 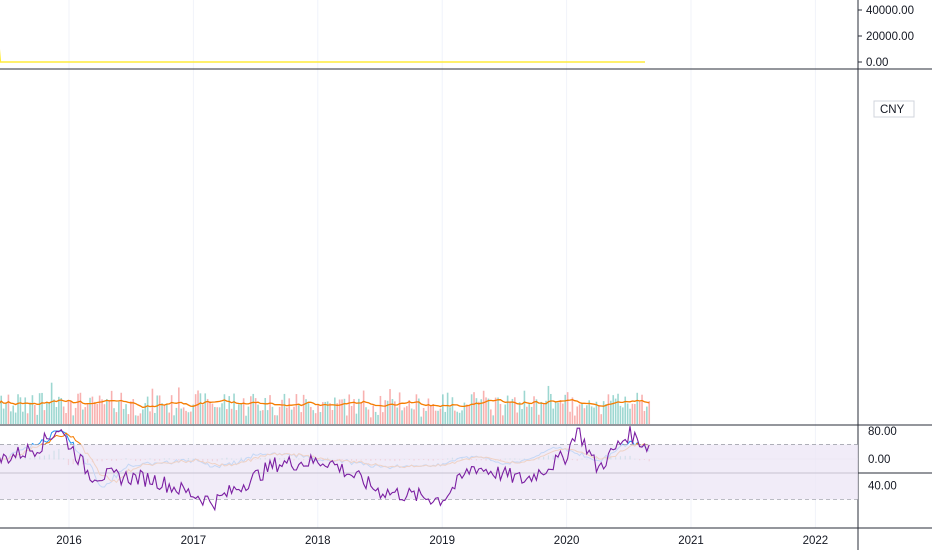 What do you see at coordinates (322, 55) in the screenshot?
I see `top-indicator-panel` at bounding box center [322, 55].